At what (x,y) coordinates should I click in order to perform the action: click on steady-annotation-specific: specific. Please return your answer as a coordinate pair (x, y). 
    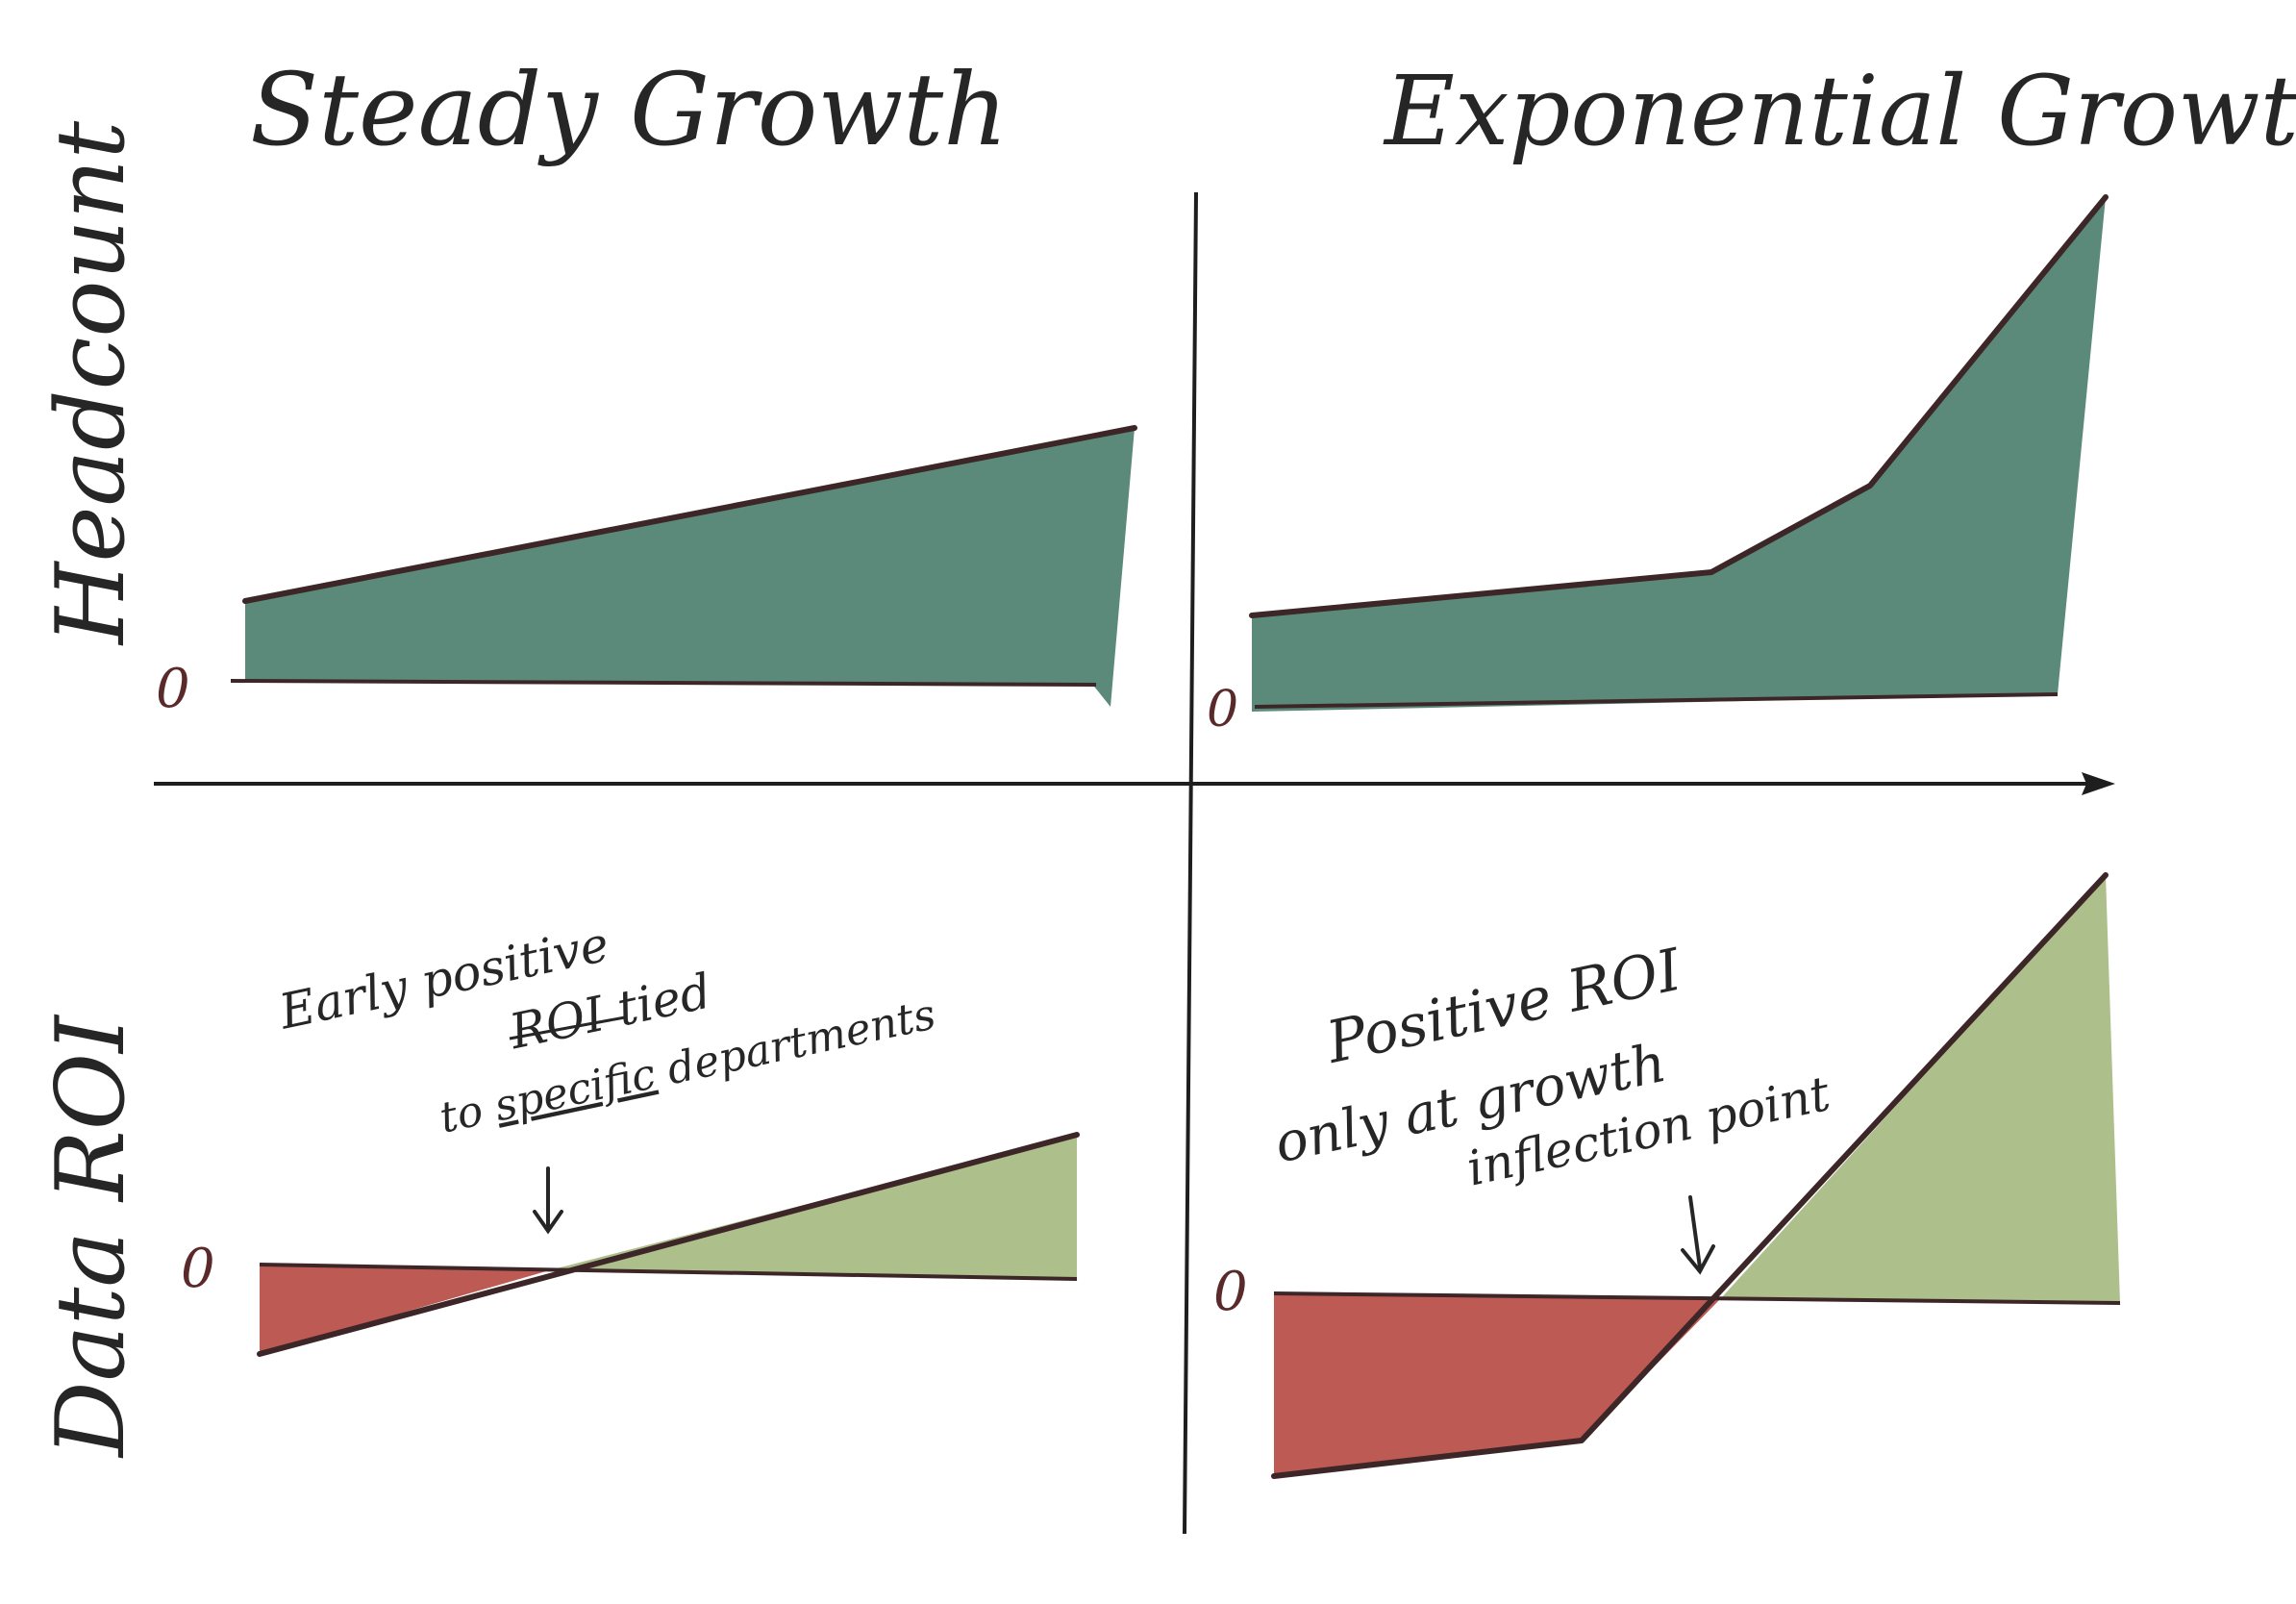
    Looking at the image, I should click on (575, 1090).